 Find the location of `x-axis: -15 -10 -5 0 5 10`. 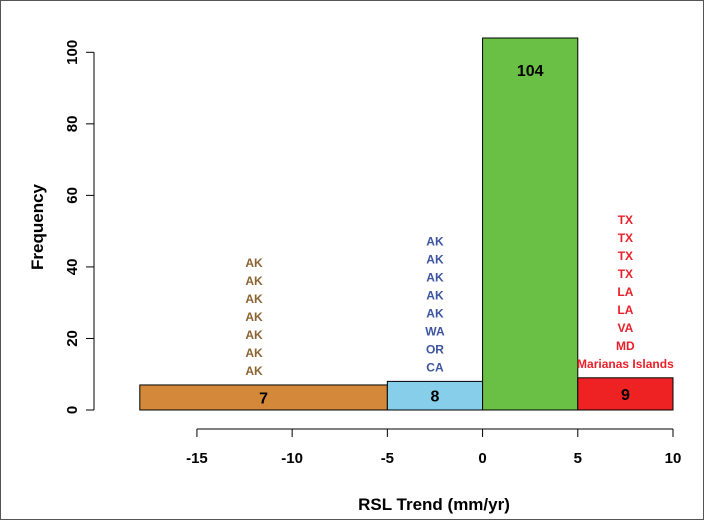

x-axis: -15 -10 -5 0 5 10 is located at coordinates (434, 447).